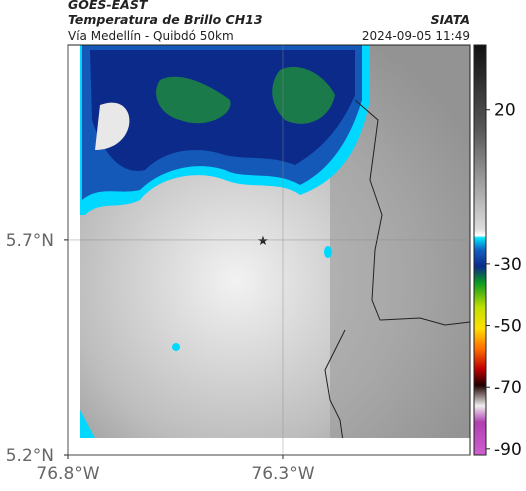 Image resolution: width=526 pixels, height=491 pixels. I want to click on y-tick-label: 5.2°N, so click(30, 456).